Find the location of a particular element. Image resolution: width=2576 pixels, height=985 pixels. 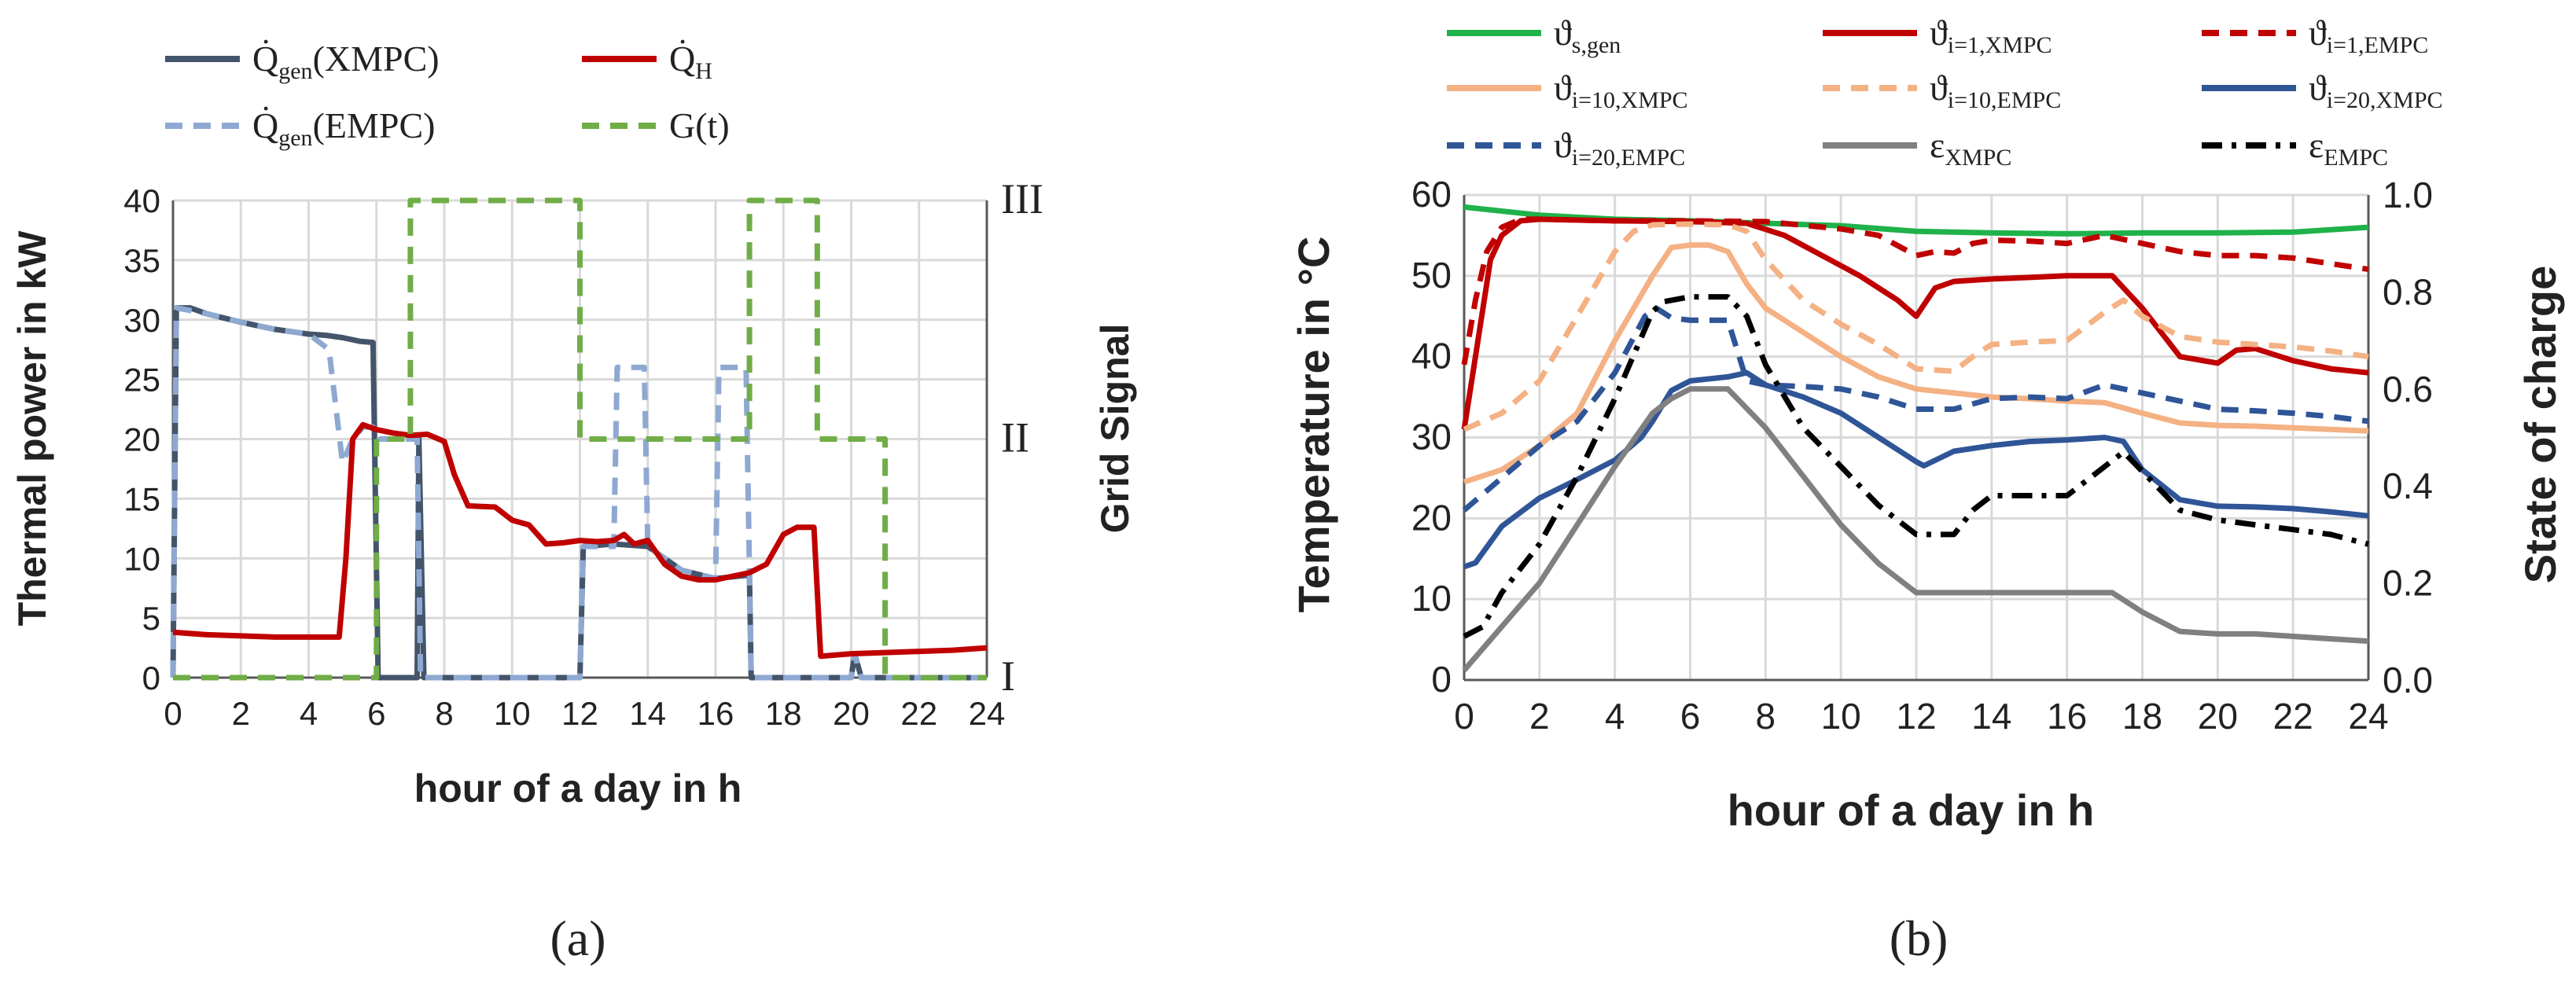

legend-label: ϑs,gen is located at coordinates (1587, 35).